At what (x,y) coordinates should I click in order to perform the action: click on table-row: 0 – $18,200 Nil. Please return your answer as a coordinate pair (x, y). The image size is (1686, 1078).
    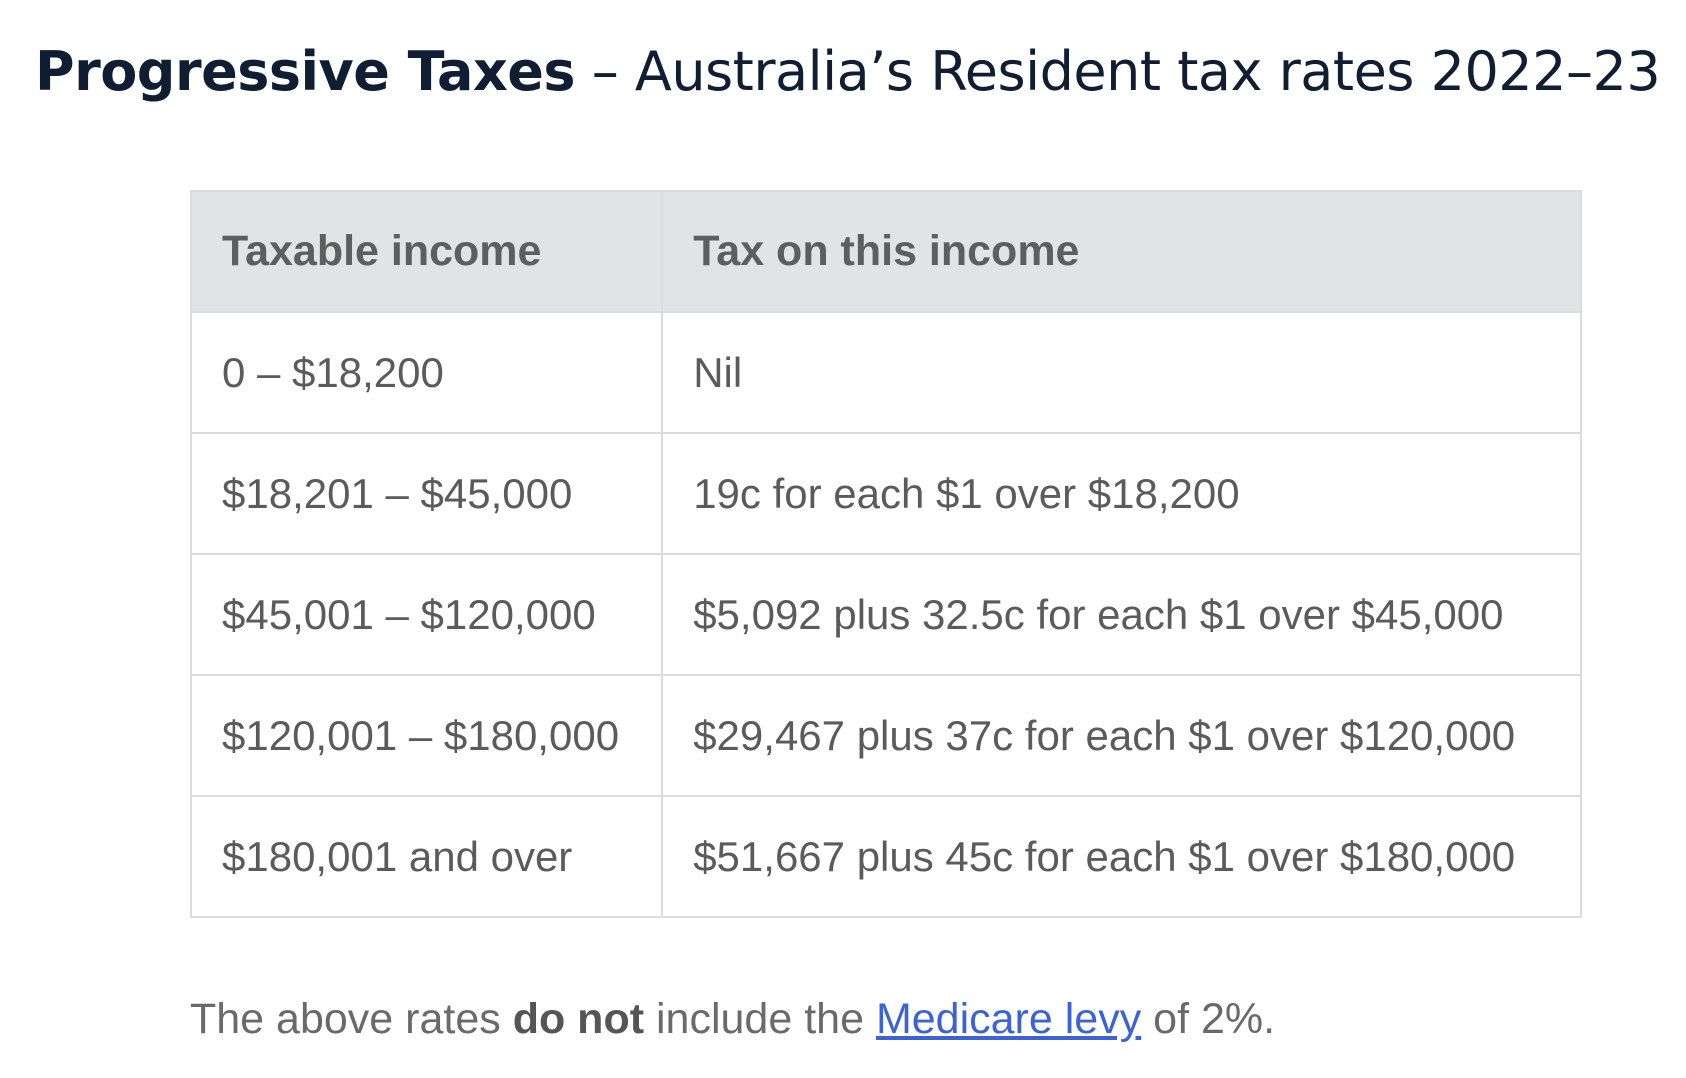
    Looking at the image, I should click on (885, 372).